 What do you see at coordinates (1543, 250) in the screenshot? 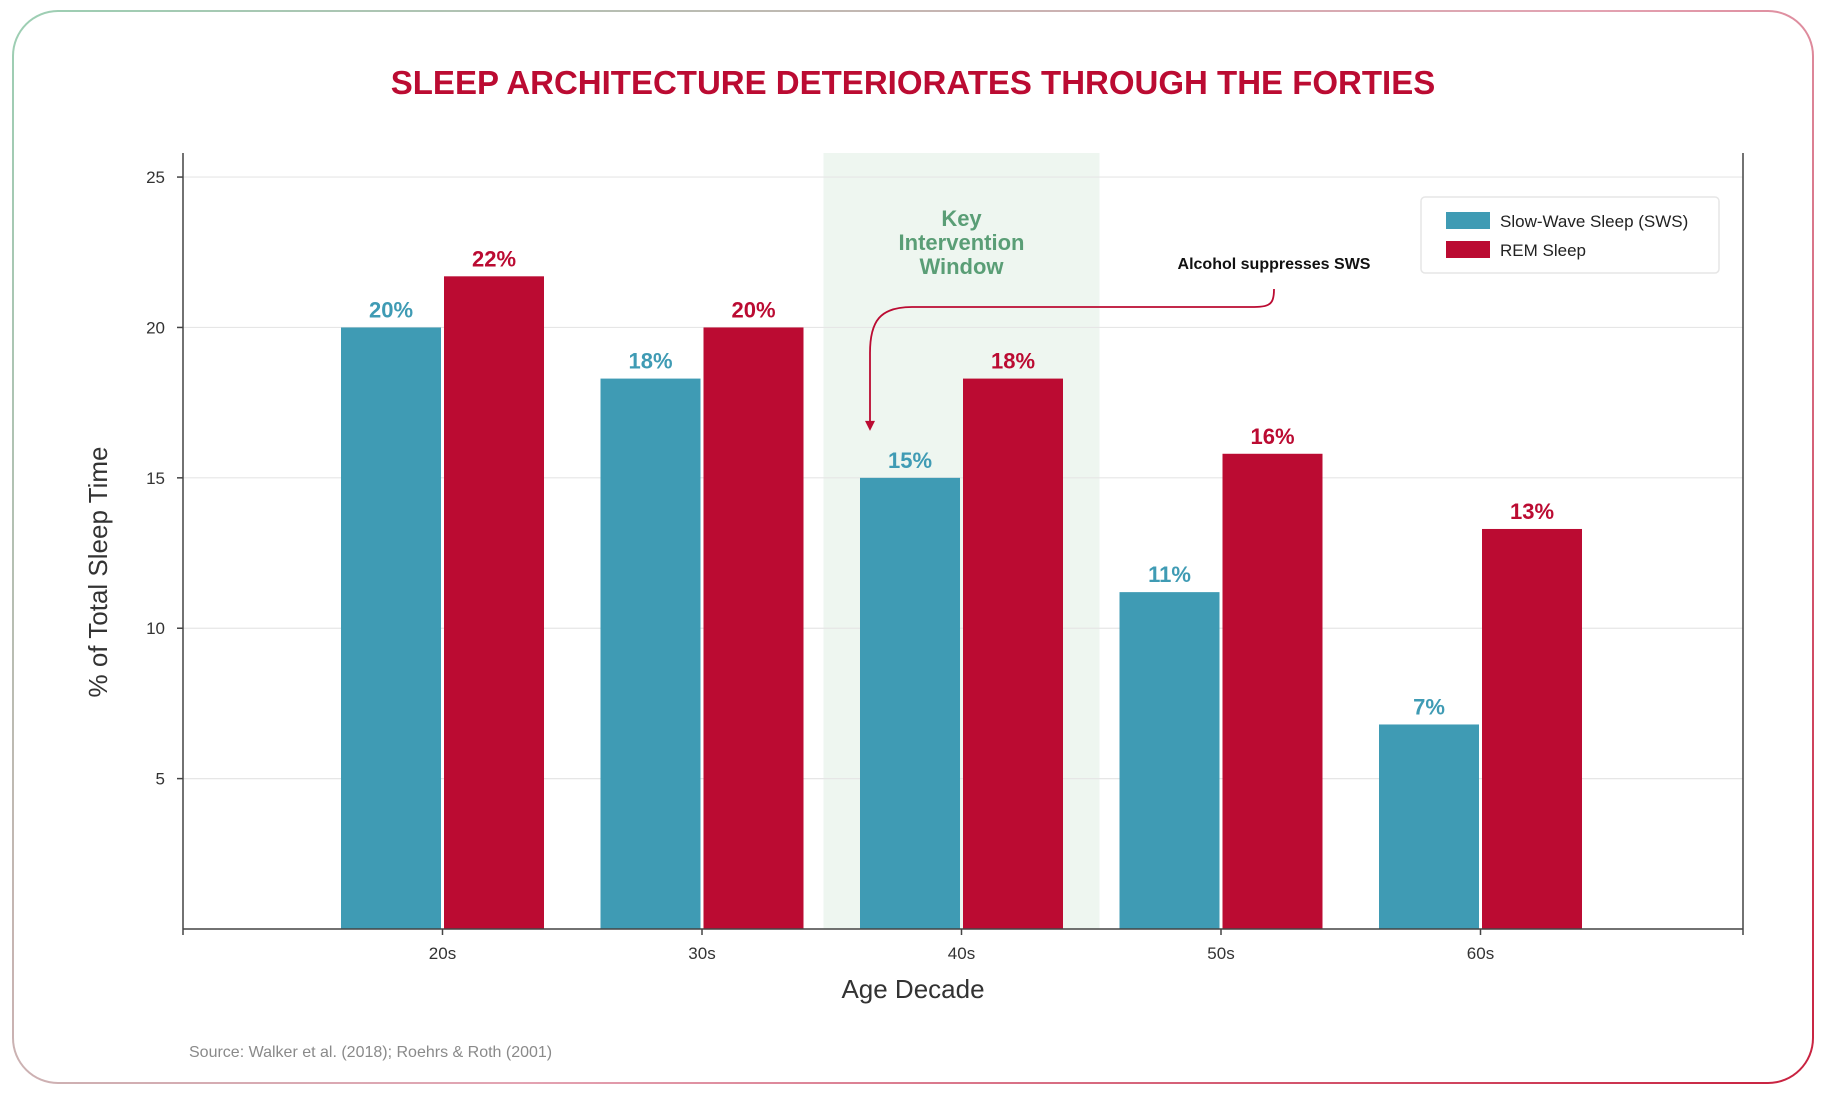
I see `legend-label-rem: REM Sleep` at bounding box center [1543, 250].